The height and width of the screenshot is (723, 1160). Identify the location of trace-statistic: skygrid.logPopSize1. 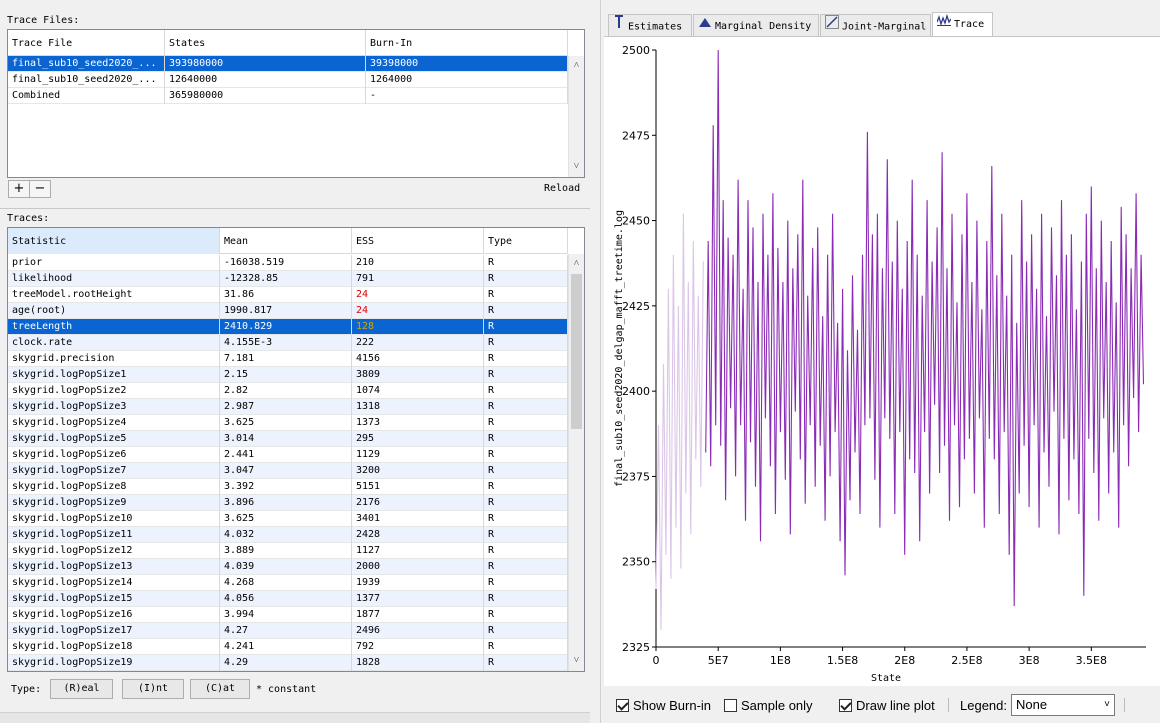
(114, 375).